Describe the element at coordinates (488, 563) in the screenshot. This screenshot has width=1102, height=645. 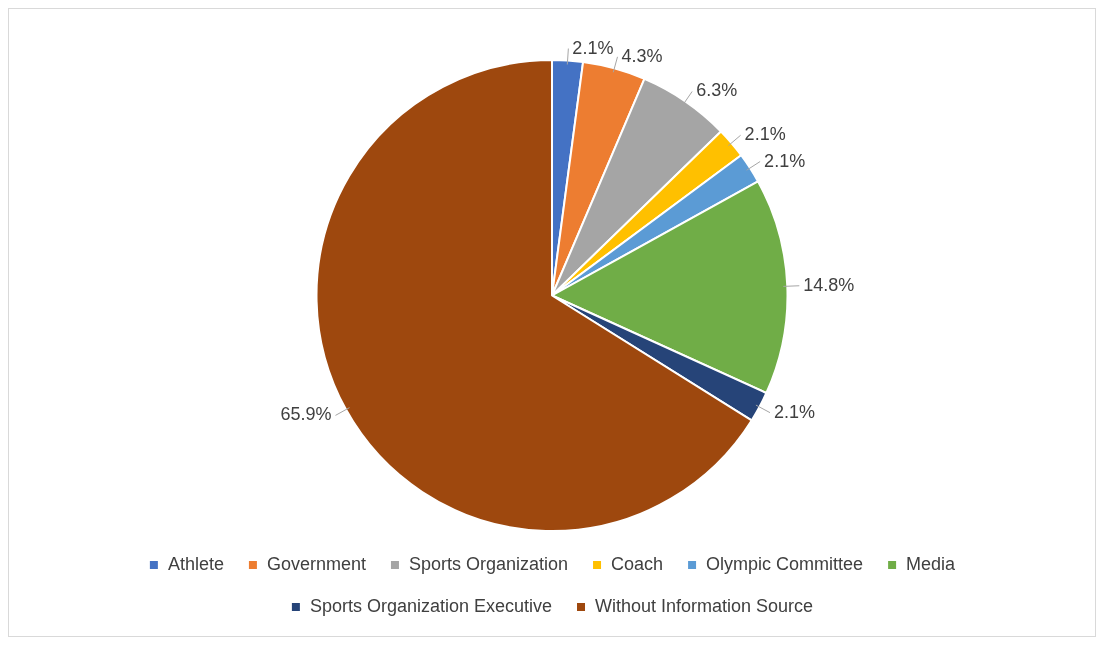
I see `legend-label: Sports Organization` at that location.